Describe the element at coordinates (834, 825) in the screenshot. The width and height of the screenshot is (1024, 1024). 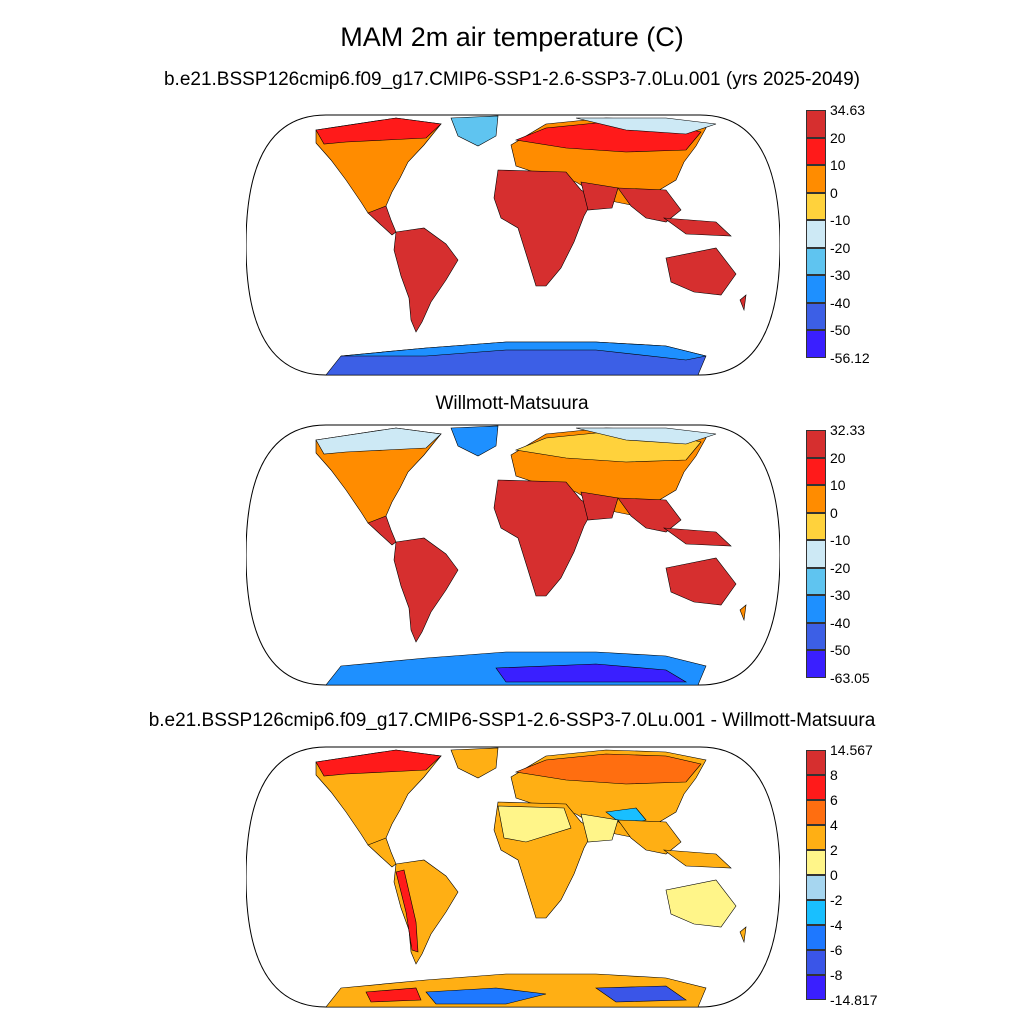
I see `colorbar-label: 4` at that location.